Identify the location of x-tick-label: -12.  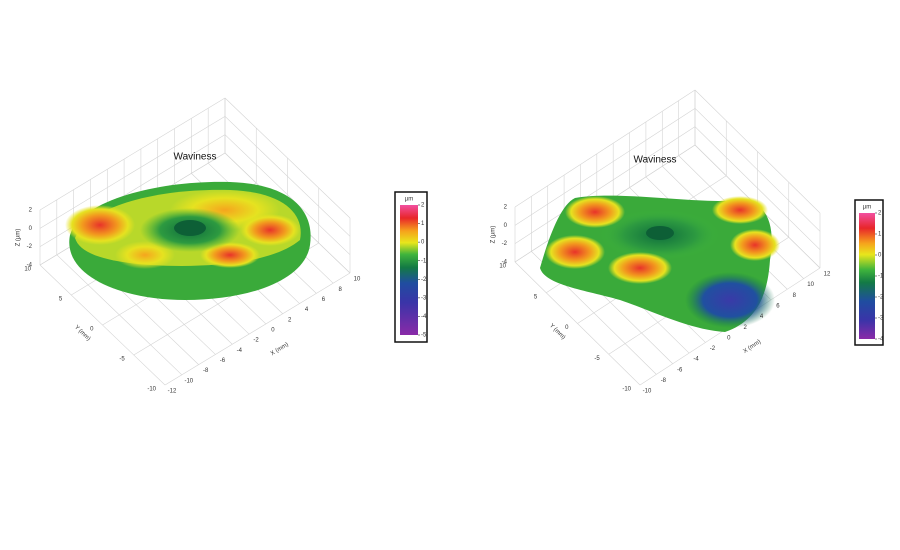
(172, 392).